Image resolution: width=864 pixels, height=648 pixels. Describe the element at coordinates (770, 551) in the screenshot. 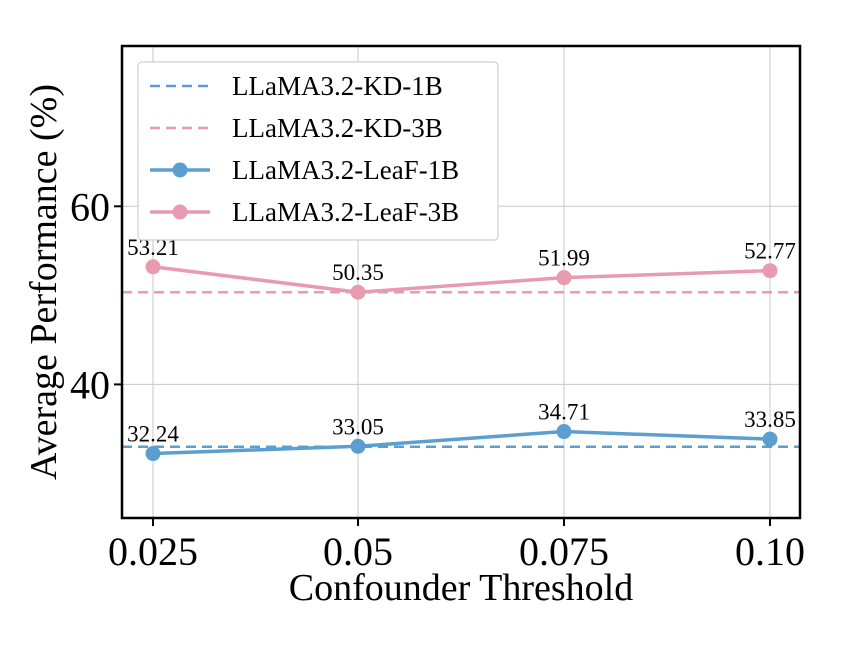

I see `x-tick-label: 0.10` at that location.